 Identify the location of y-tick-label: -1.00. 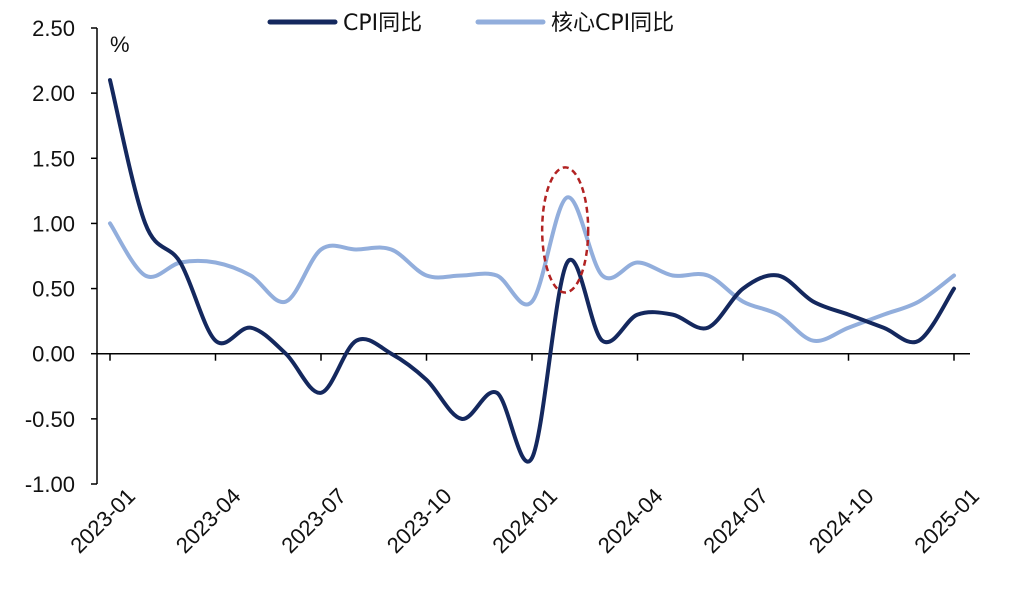
(50, 484).